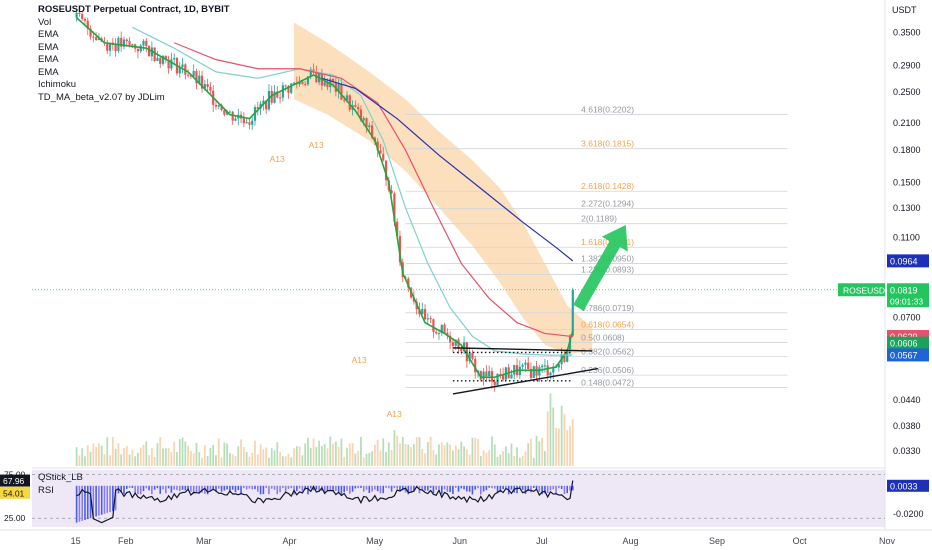 The width and height of the screenshot is (932, 550). Describe the element at coordinates (48, 47) in the screenshot. I see `legend-ema-2: EMA` at that location.